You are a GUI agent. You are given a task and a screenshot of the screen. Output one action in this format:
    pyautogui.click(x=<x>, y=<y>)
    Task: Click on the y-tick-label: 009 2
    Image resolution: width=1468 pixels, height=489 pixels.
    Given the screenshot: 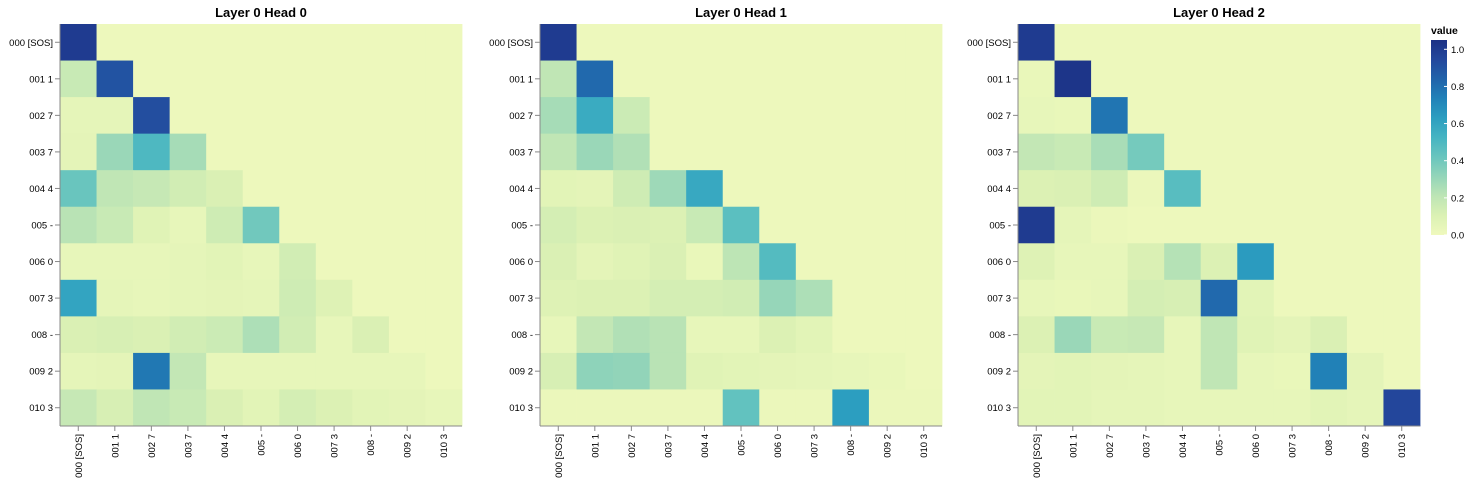 What is the action you would take?
    pyautogui.click(x=999, y=372)
    